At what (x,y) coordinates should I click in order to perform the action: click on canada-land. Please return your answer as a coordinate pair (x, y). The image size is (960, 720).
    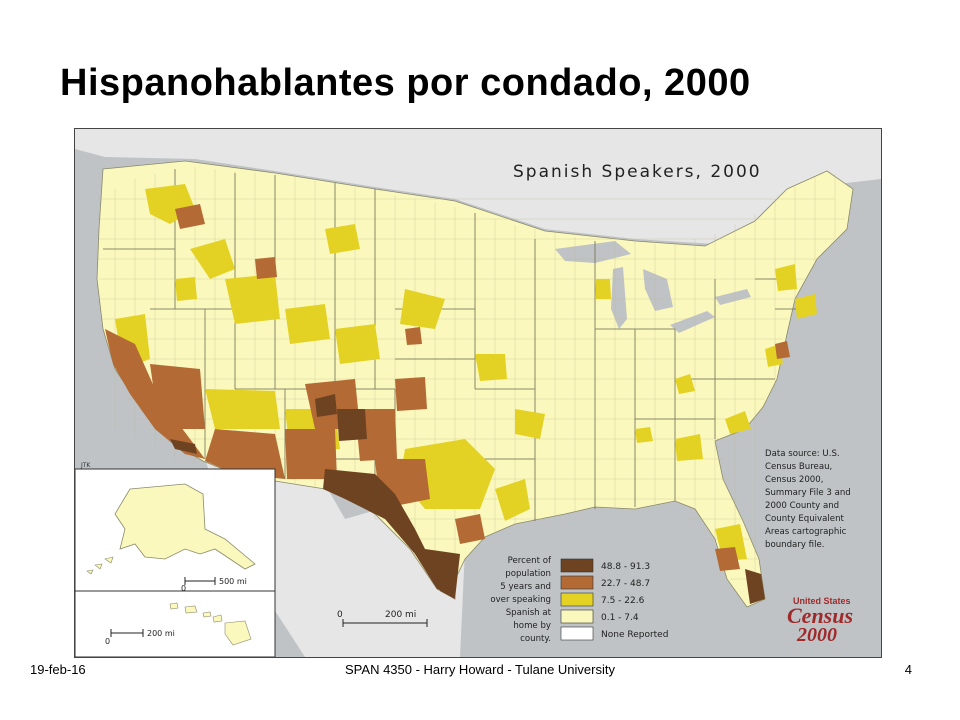
    Looking at the image, I should click on (478, 186).